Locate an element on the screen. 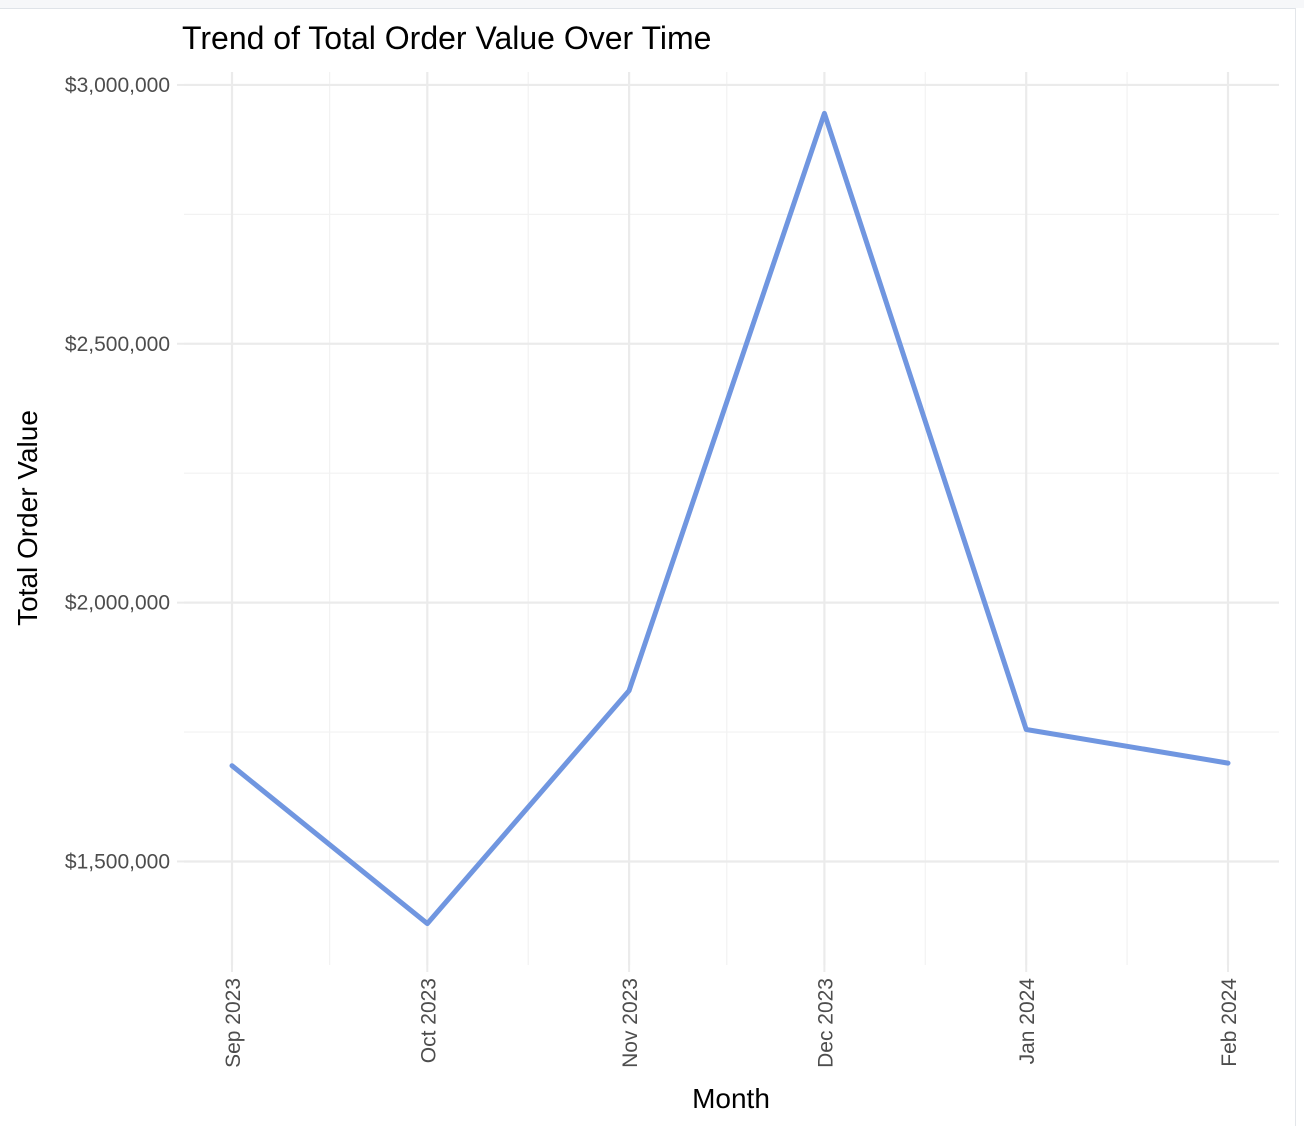 Image resolution: width=1304 pixels, height=1126 pixels. y-axis-ticks: $1,500,000 $2,000,000 $2,500,000 $3,000,000 is located at coordinates (124, 473).